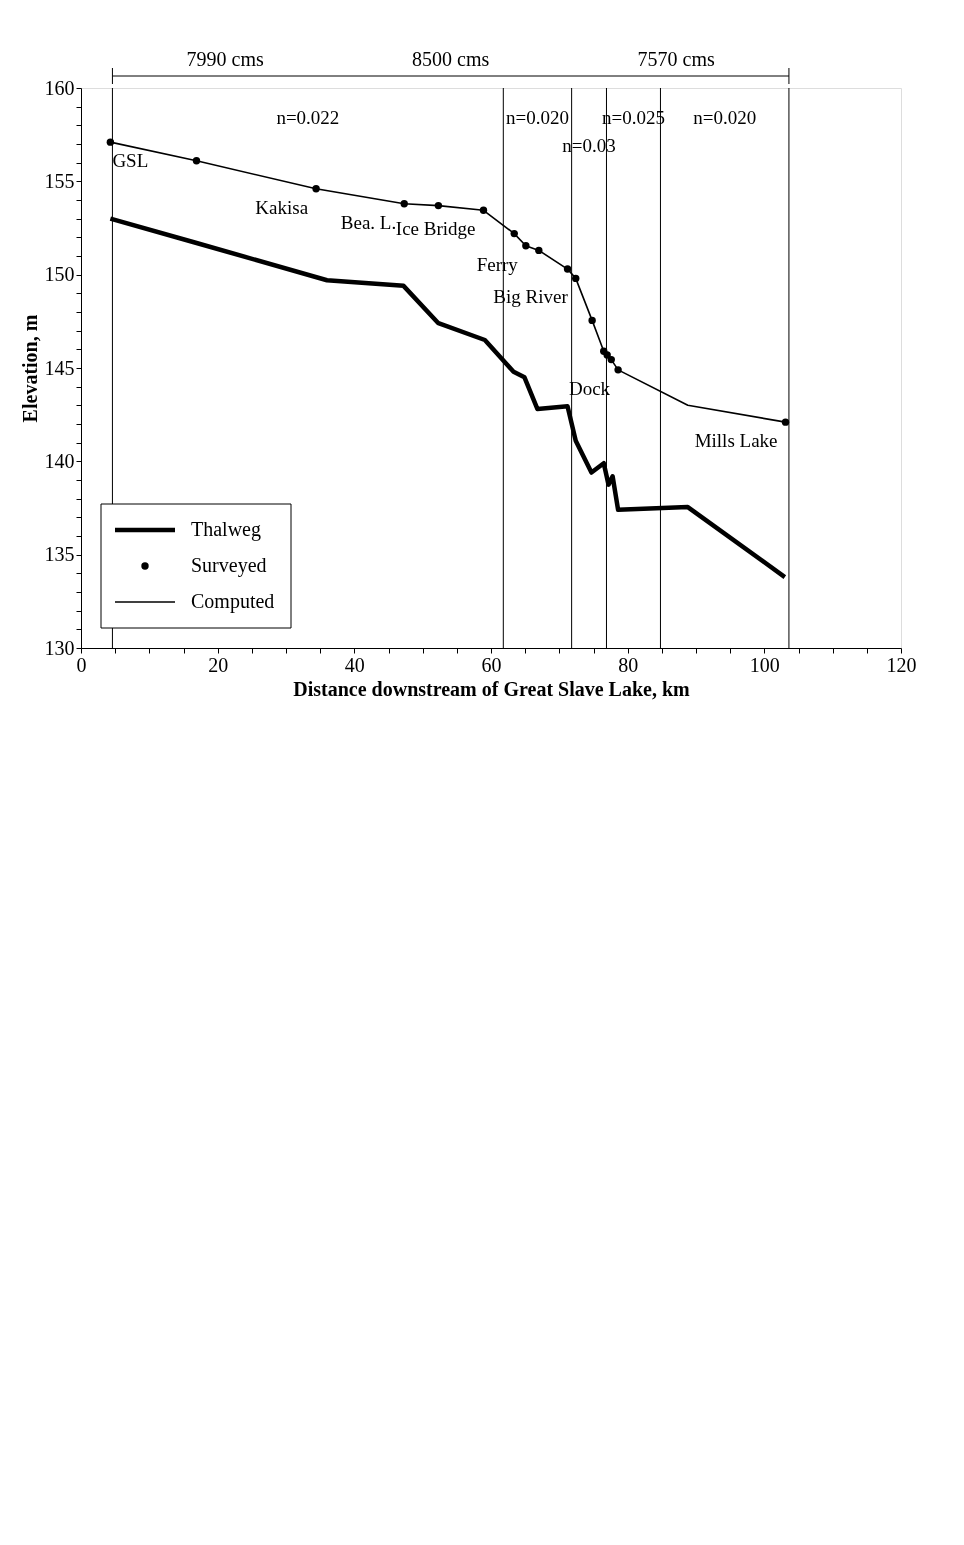 The height and width of the screenshot is (1545, 964). I want to click on annotation: Kakisa, so click(282, 207).